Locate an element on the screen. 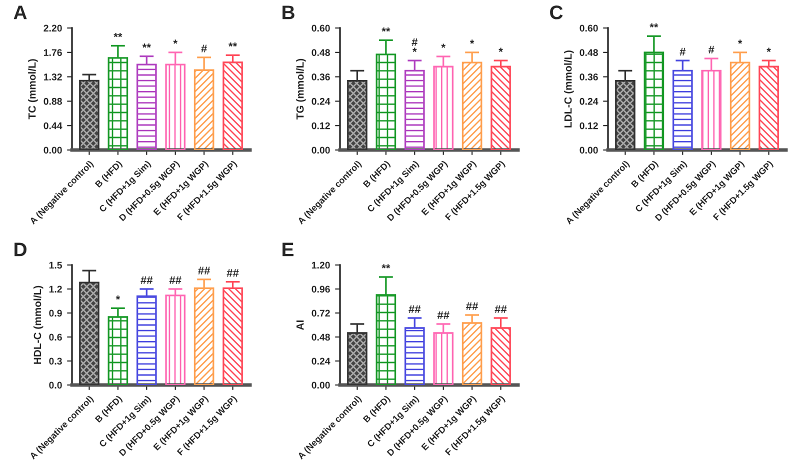  y-axis-title: TG (mmol/L) is located at coordinates (301, 89).